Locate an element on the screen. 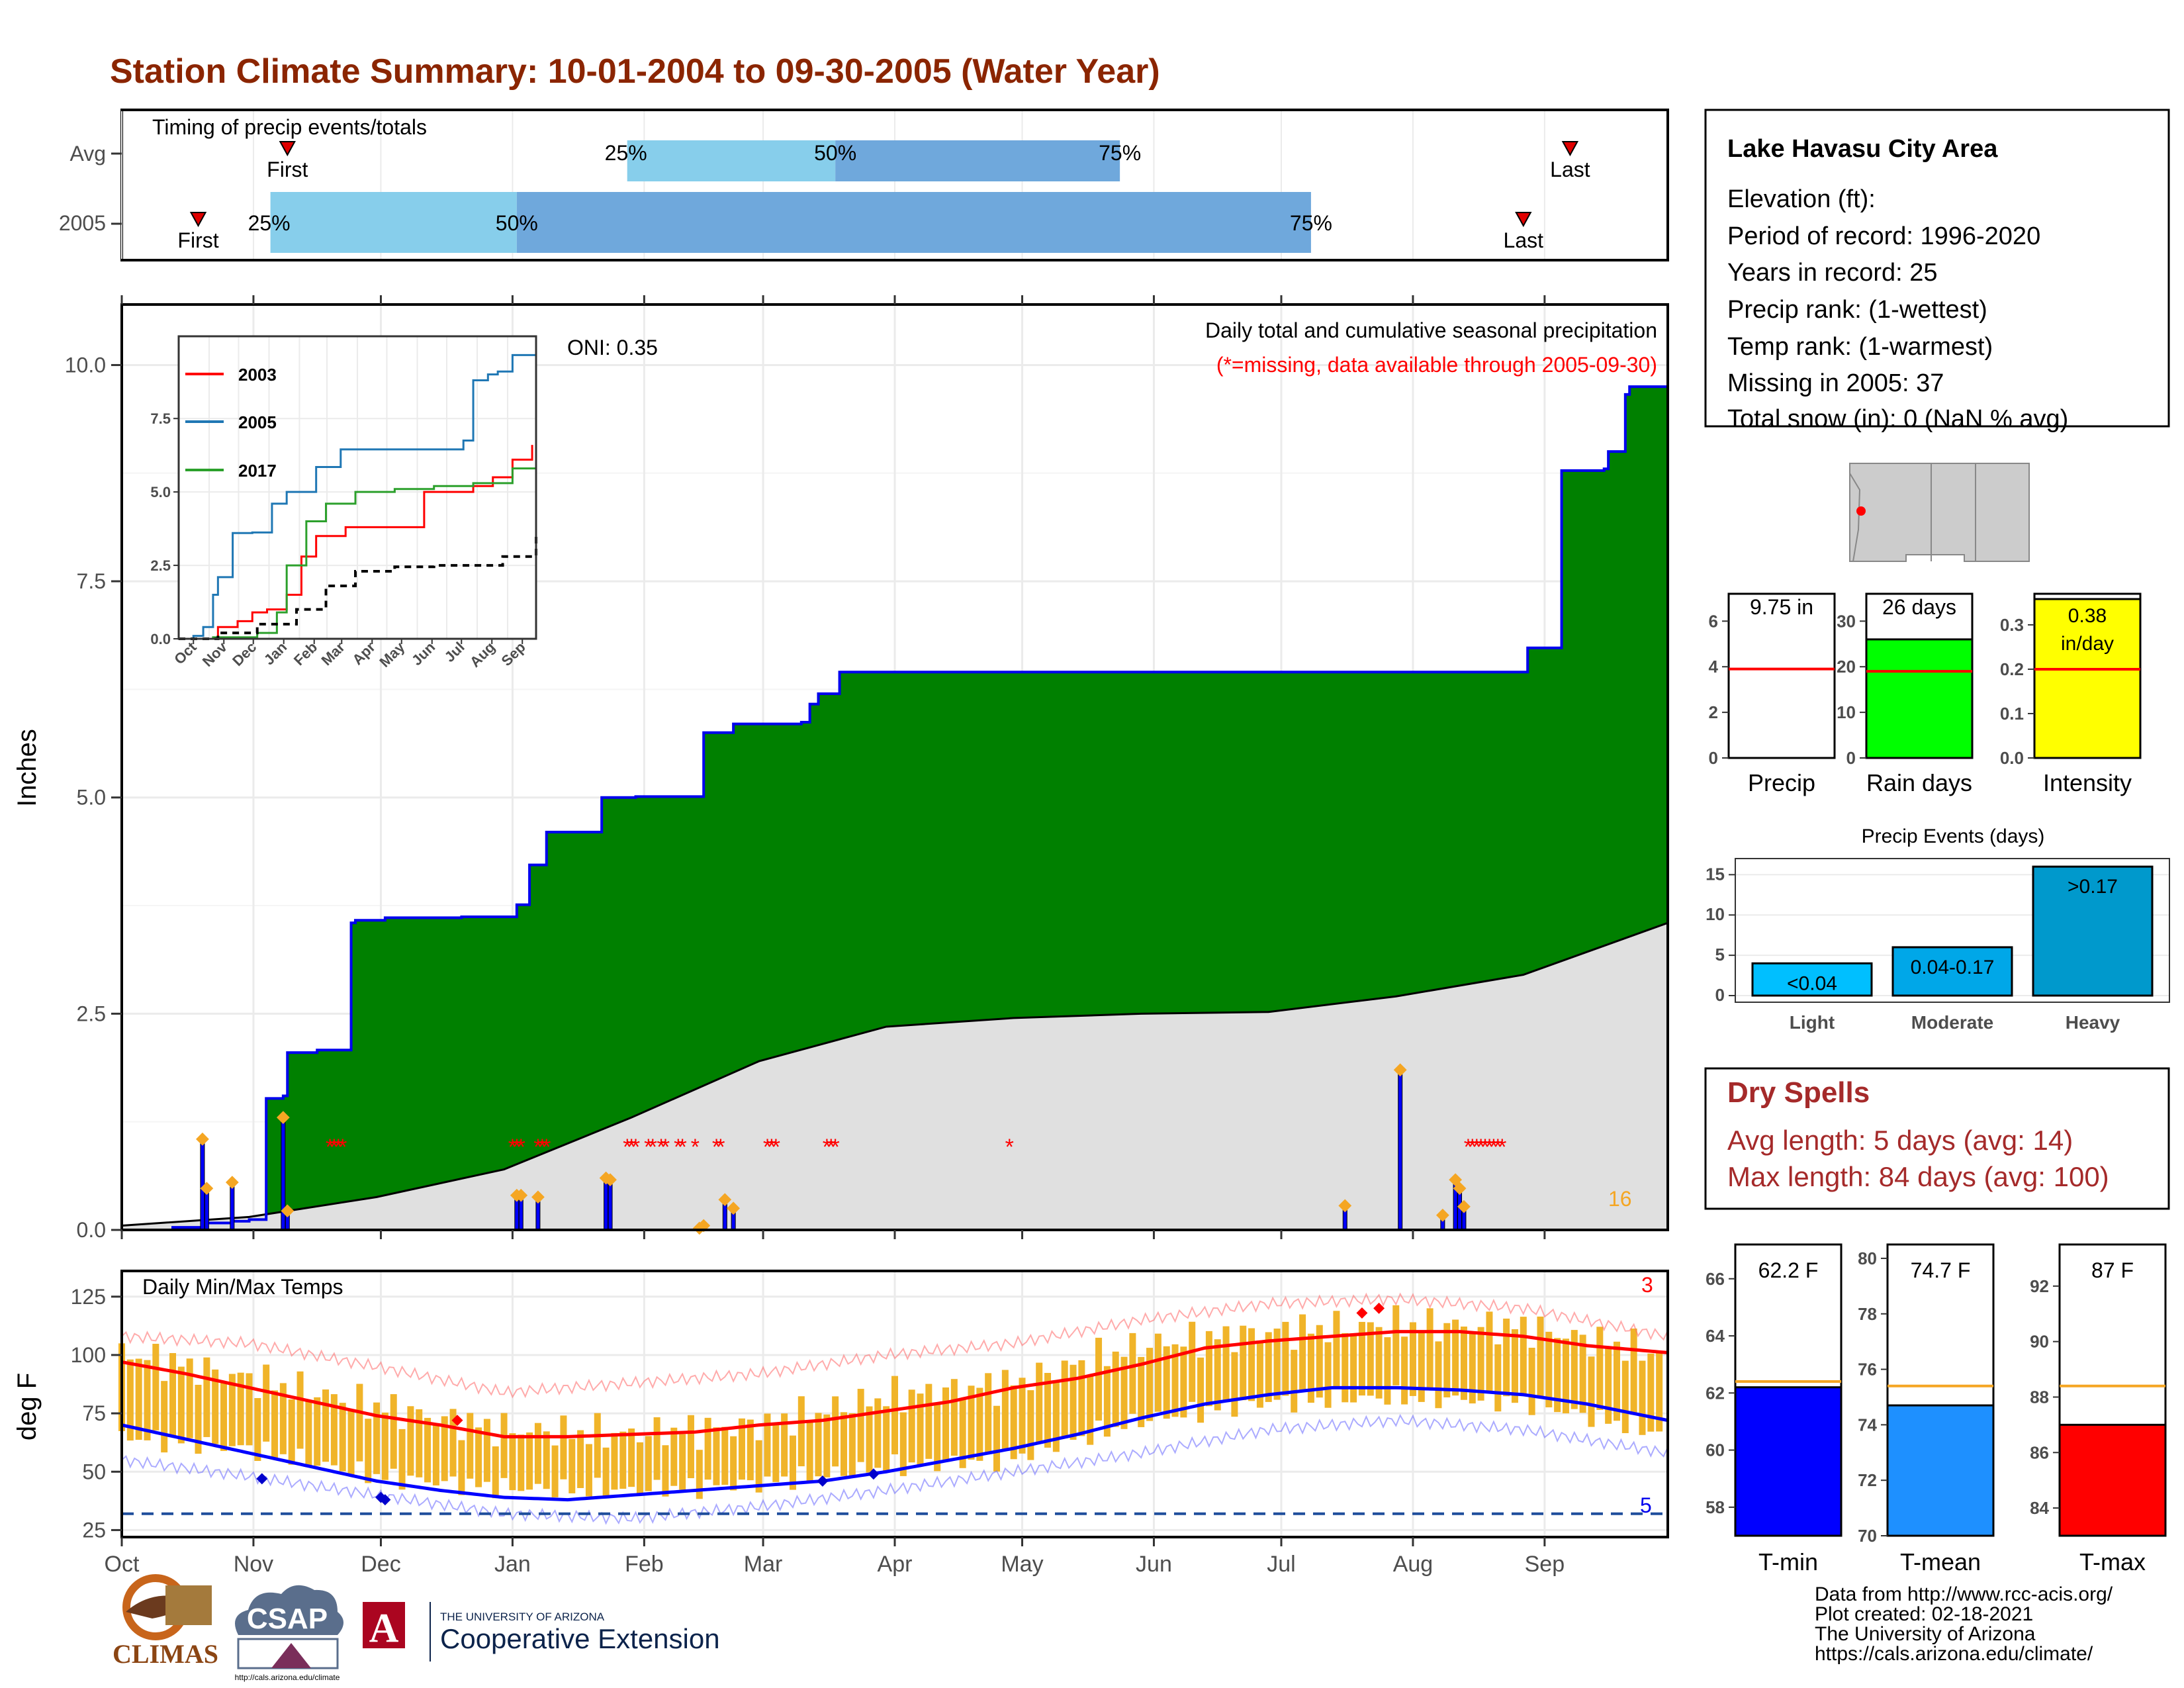  temp-y-tick-label: 125 is located at coordinates (88, 1297).